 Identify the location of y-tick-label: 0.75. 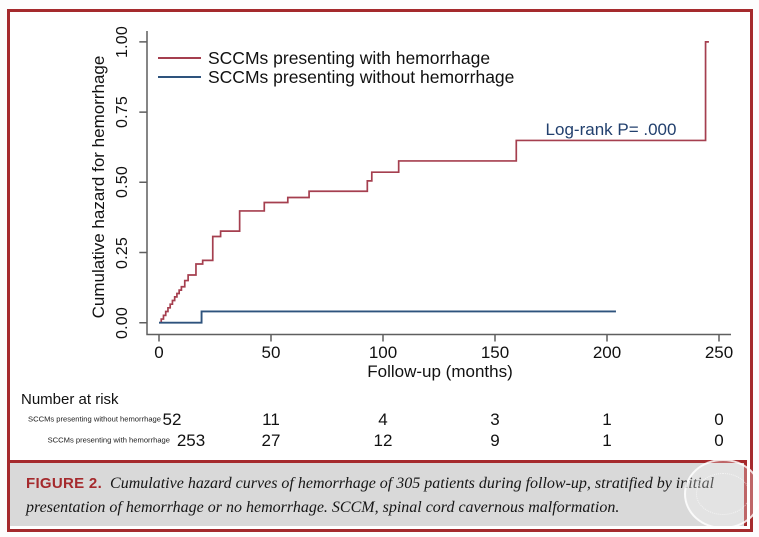
(122, 112).